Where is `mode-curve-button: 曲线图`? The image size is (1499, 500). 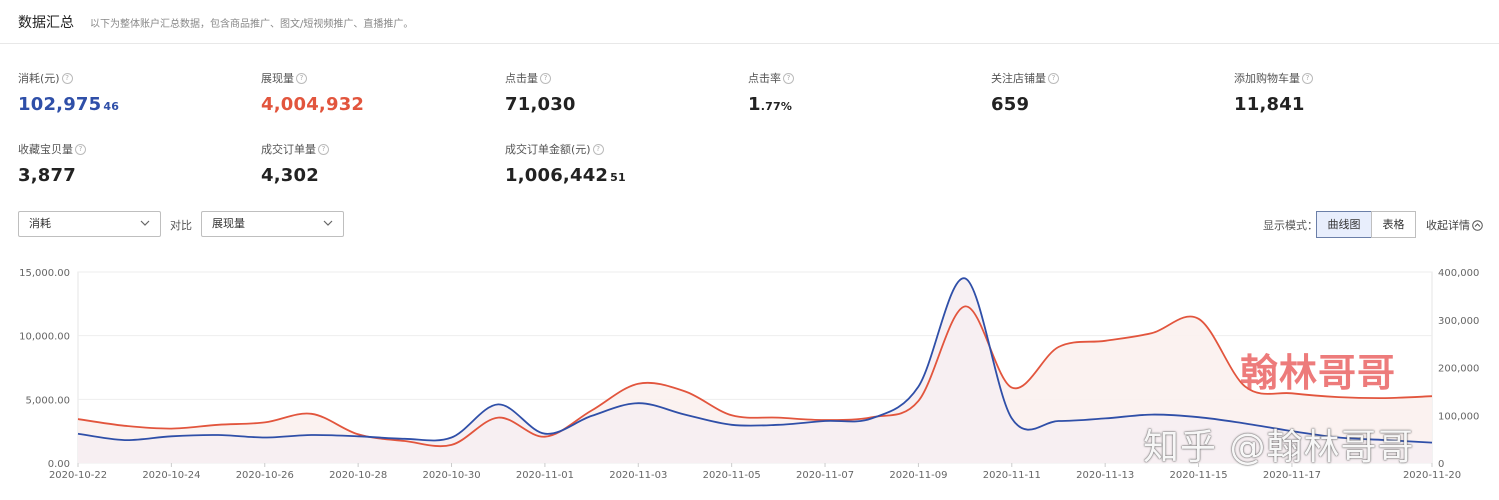 mode-curve-button: 曲线图 is located at coordinates (1344, 224).